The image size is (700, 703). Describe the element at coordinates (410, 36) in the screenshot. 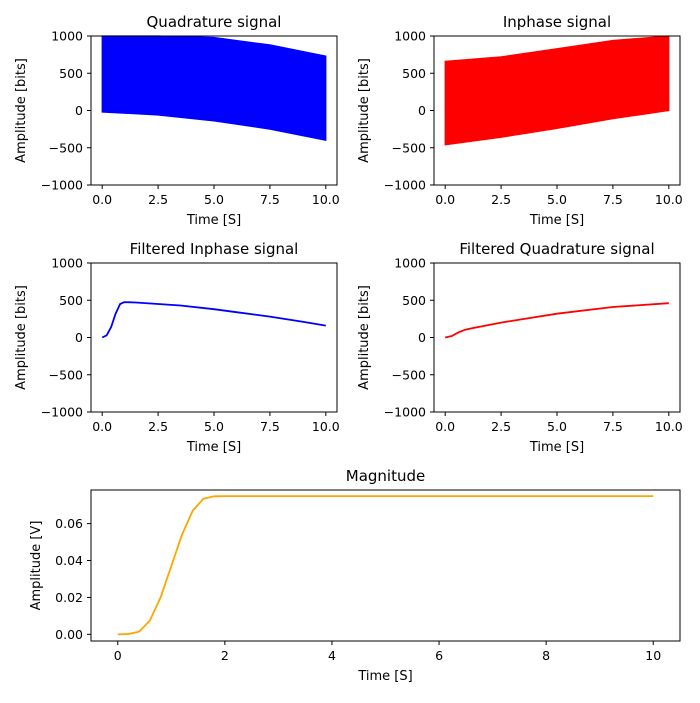

I see `inphase-y-tick-label: 1000` at that location.